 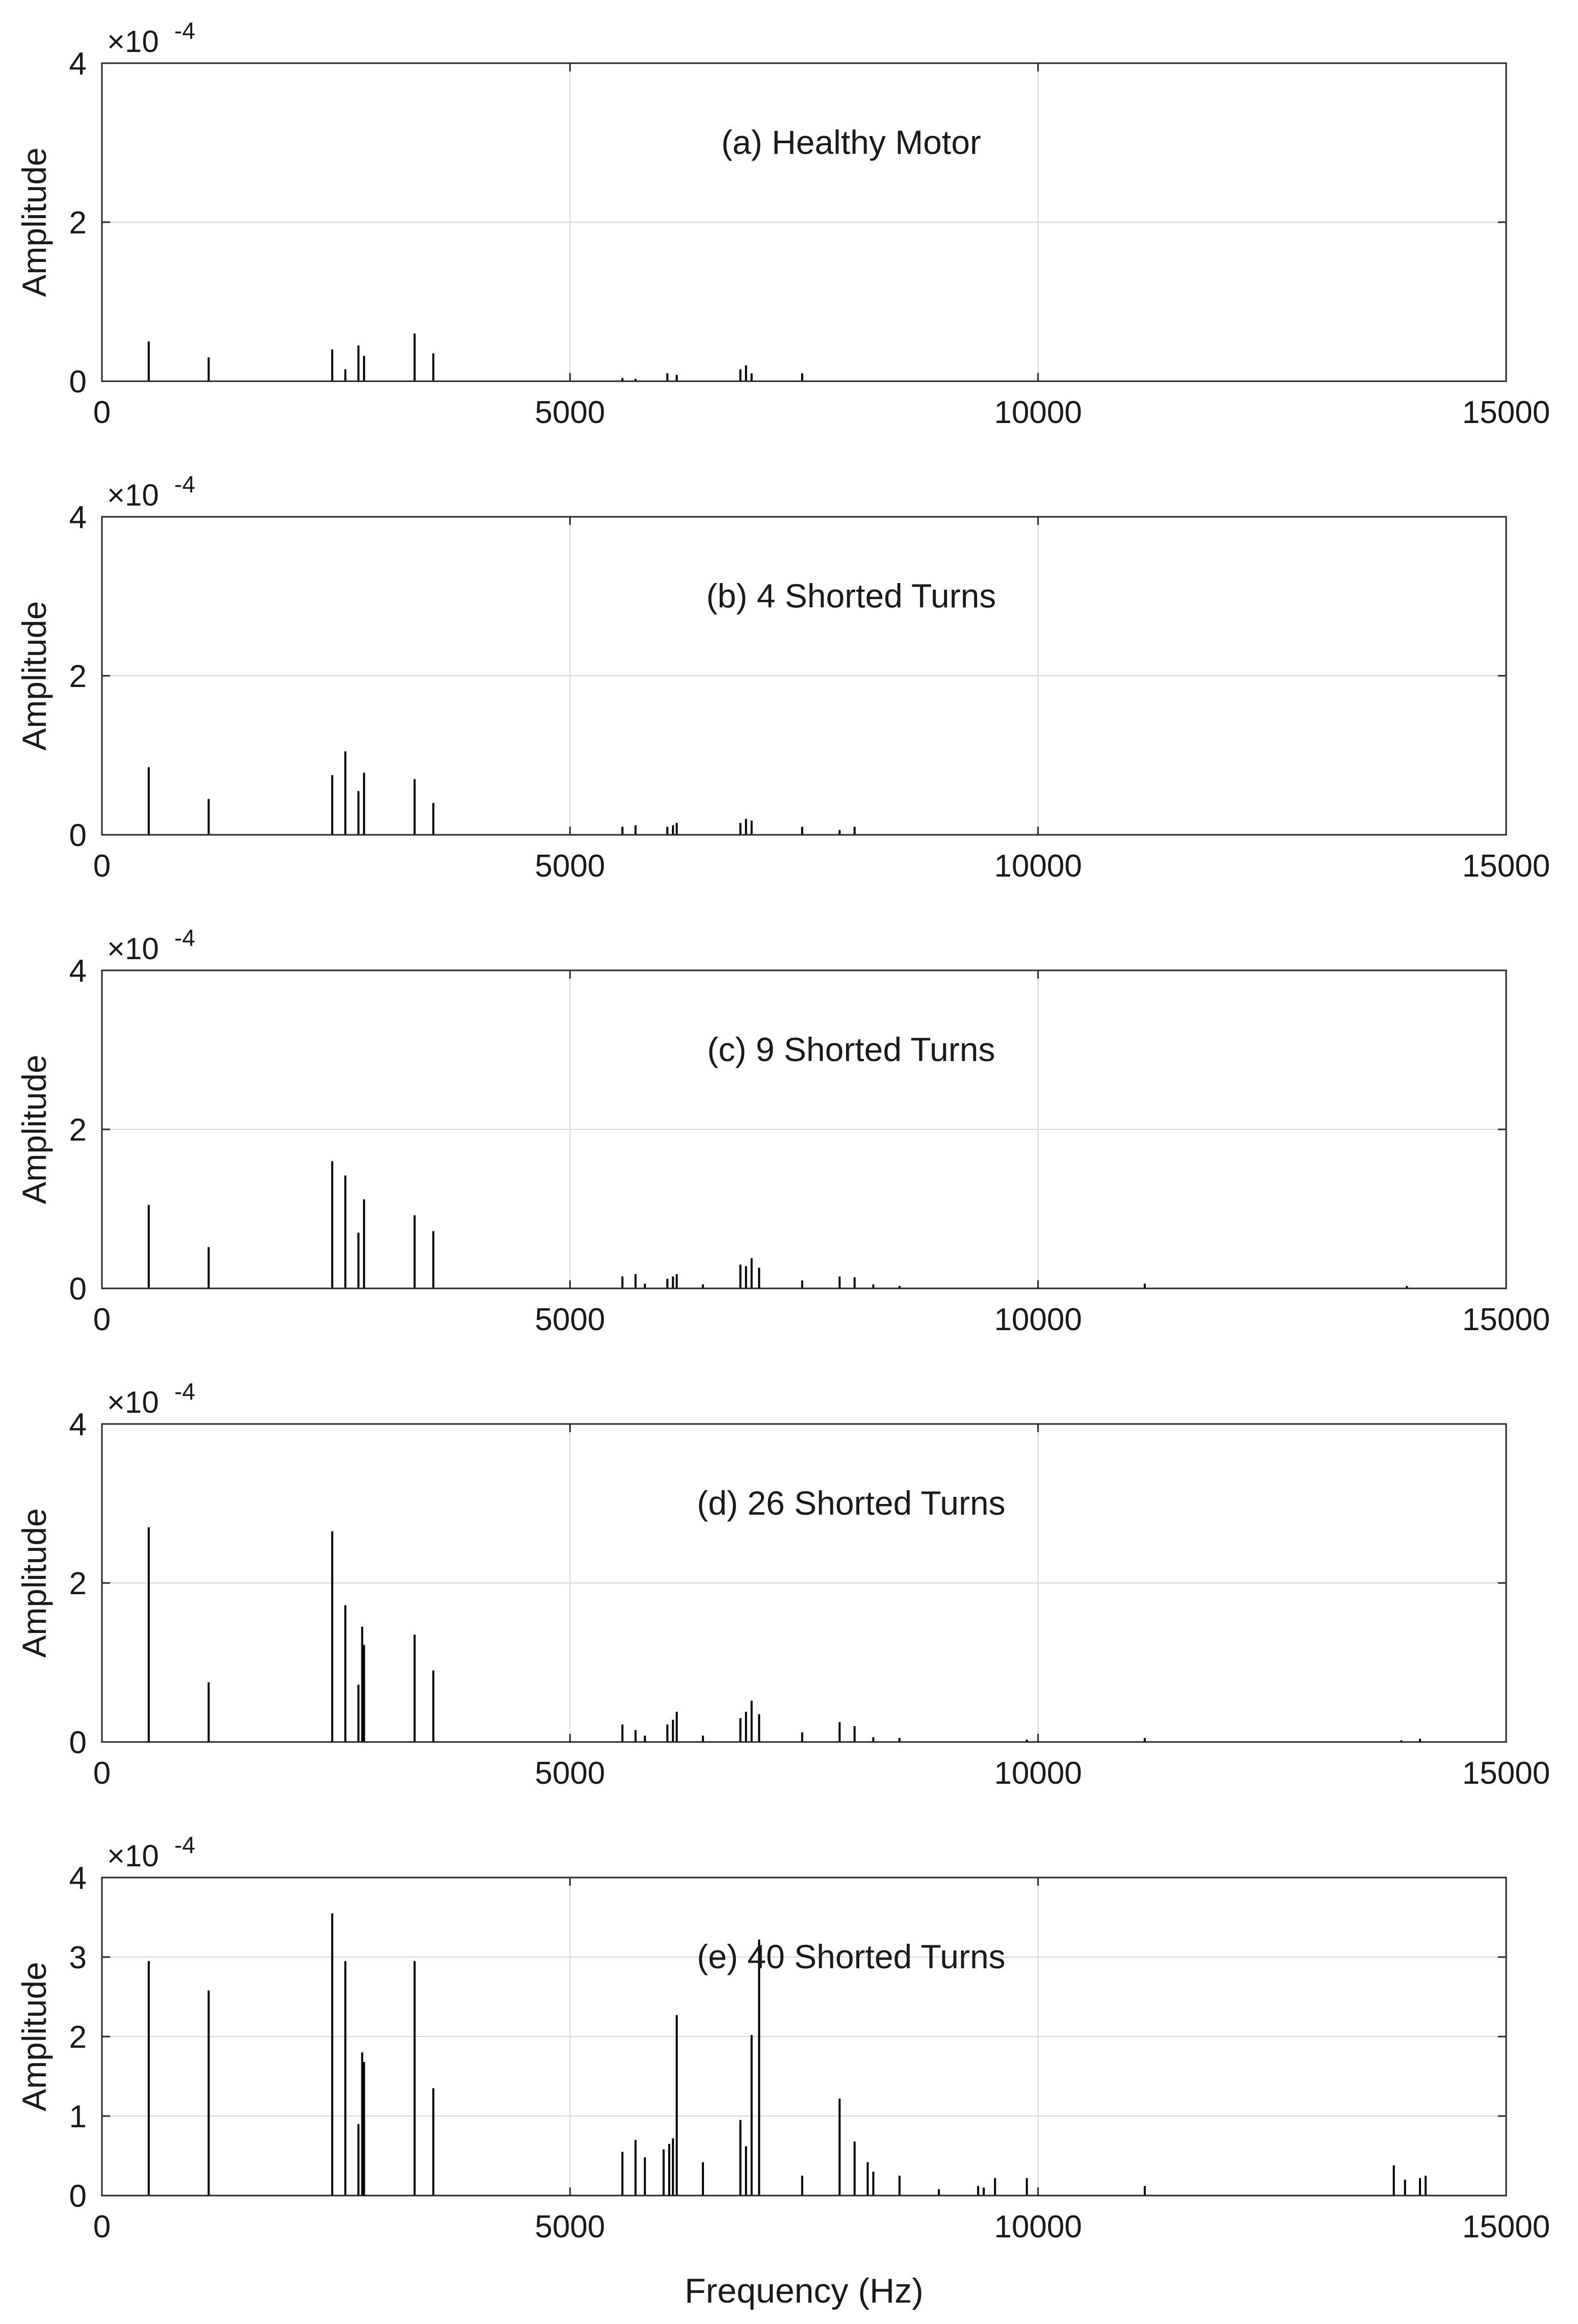 I want to click on y-tick-label: 3, so click(x=78, y=1957).